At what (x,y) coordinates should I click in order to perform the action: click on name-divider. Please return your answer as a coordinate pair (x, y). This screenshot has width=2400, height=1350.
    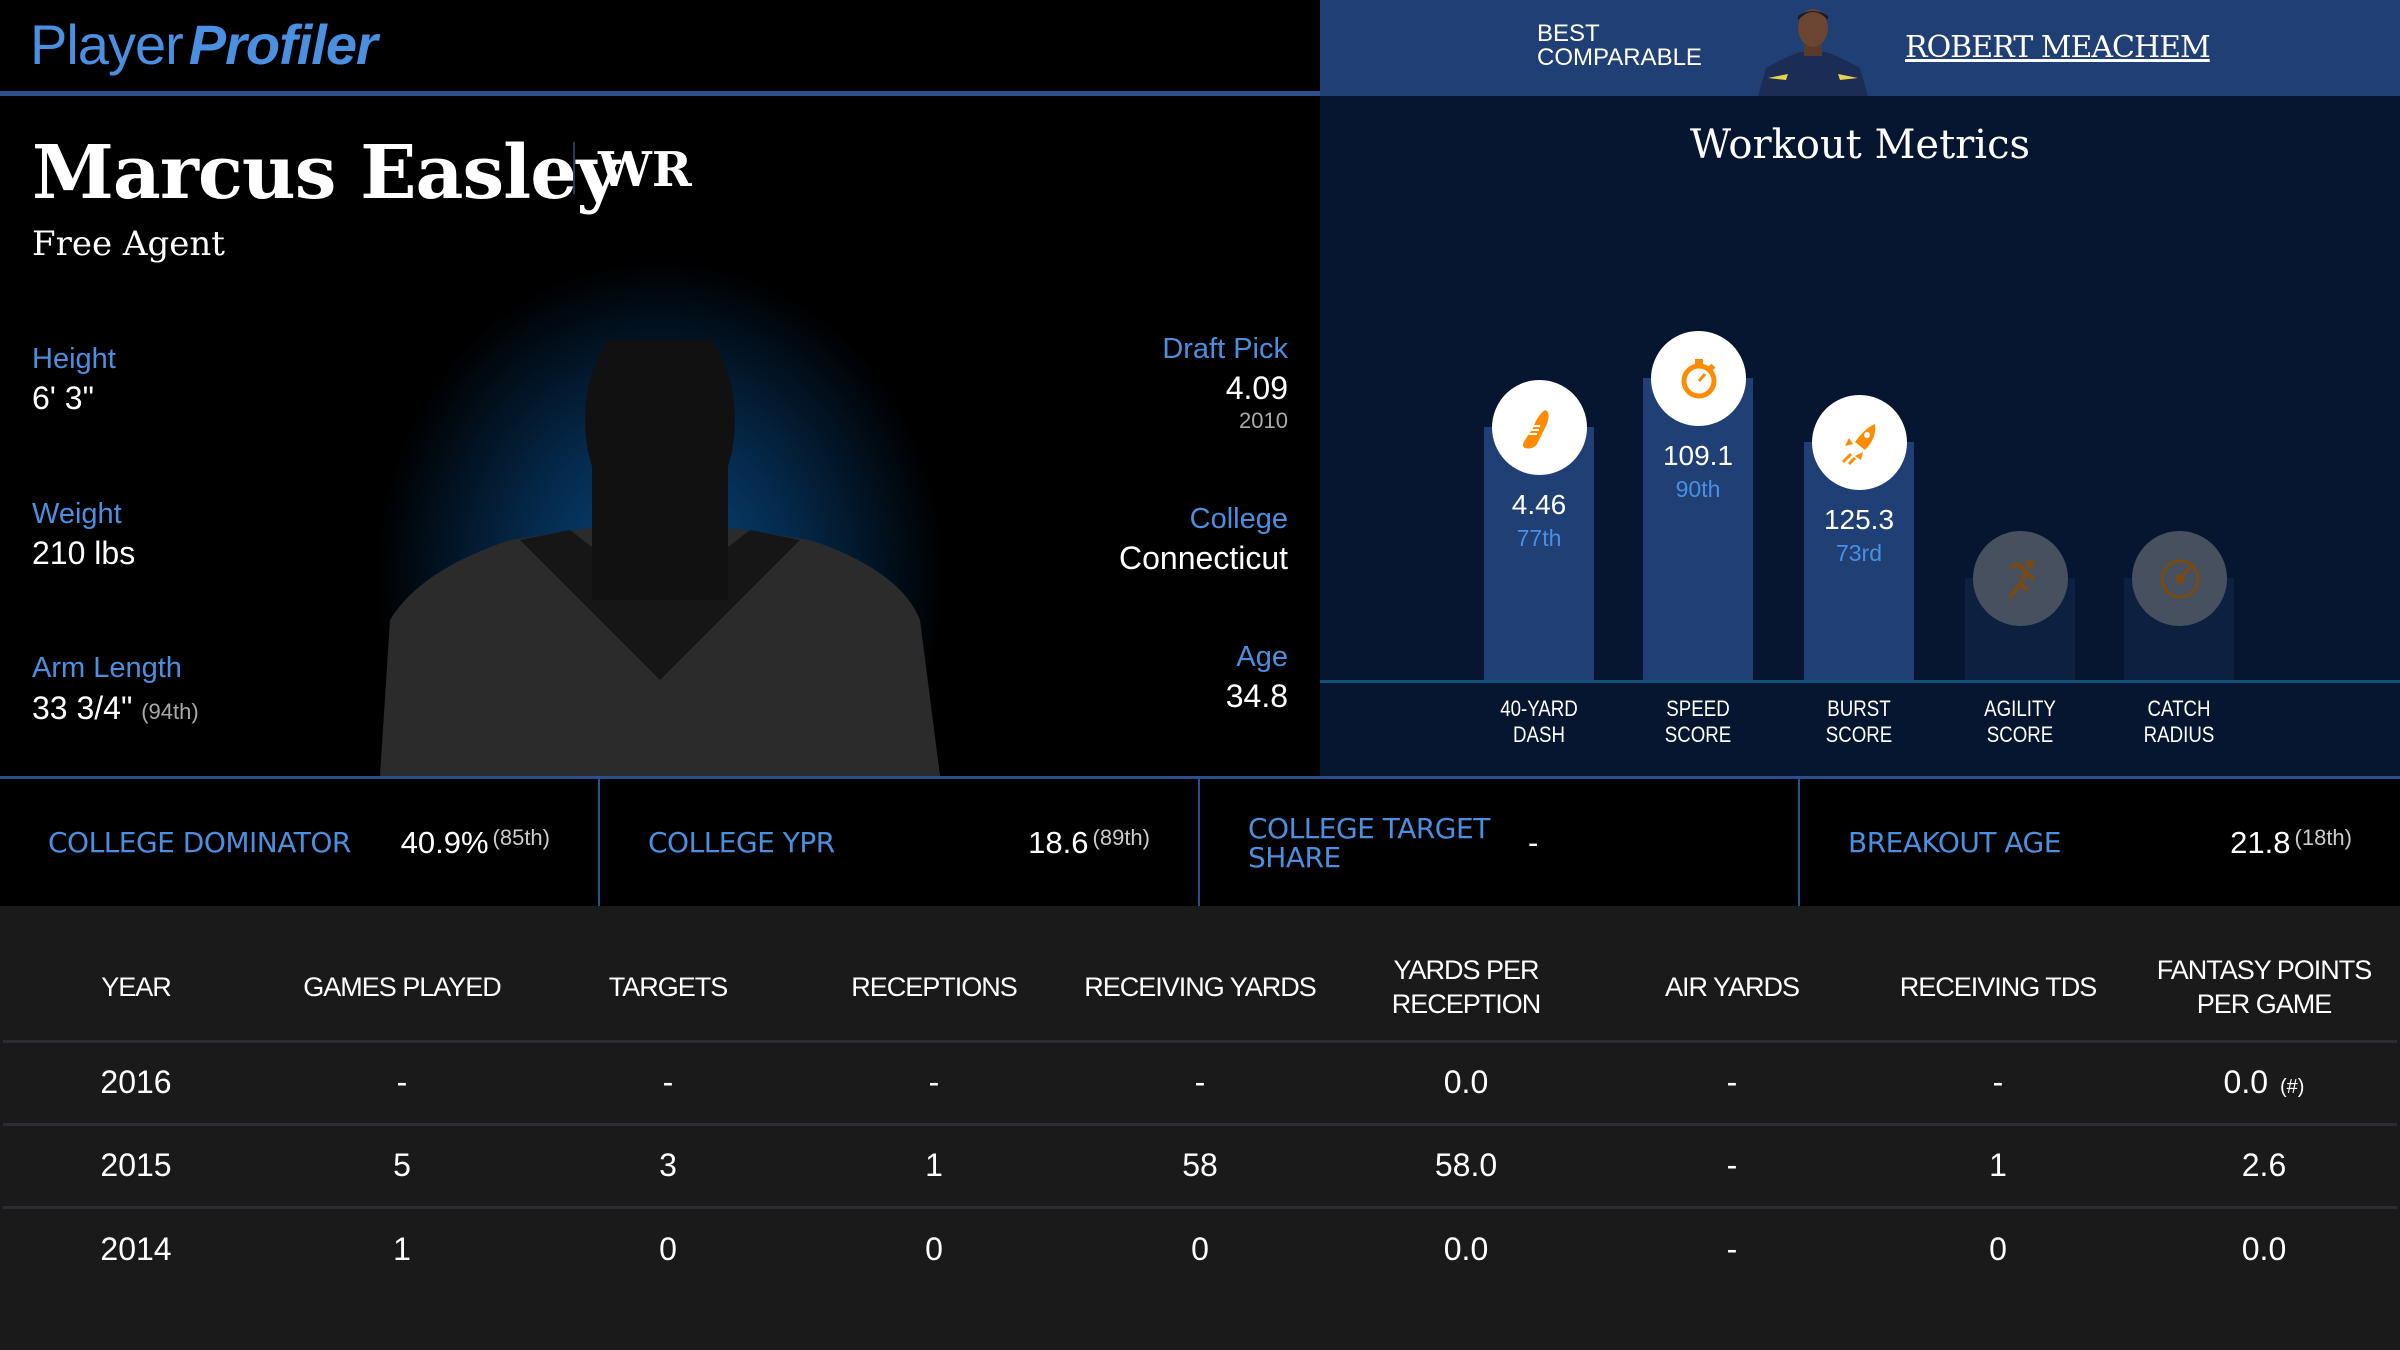
    Looking at the image, I should click on (574, 168).